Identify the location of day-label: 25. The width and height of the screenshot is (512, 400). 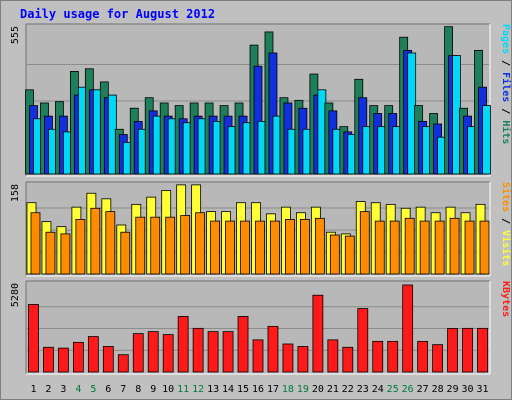
(393, 389).